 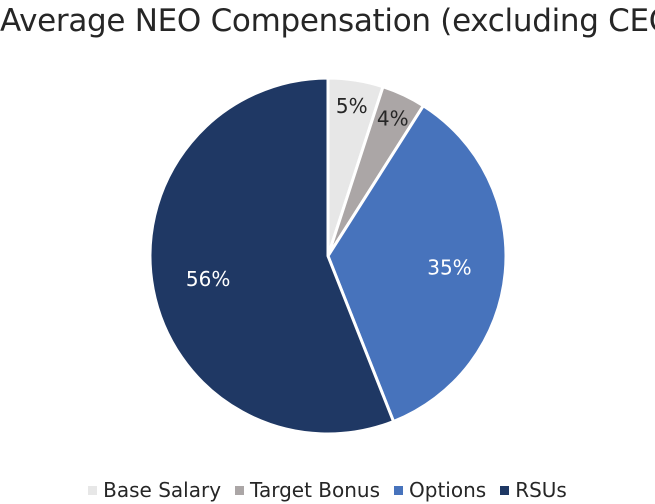 I want to click on data-label-base-salary: 5%, so click(x=352, y=106).